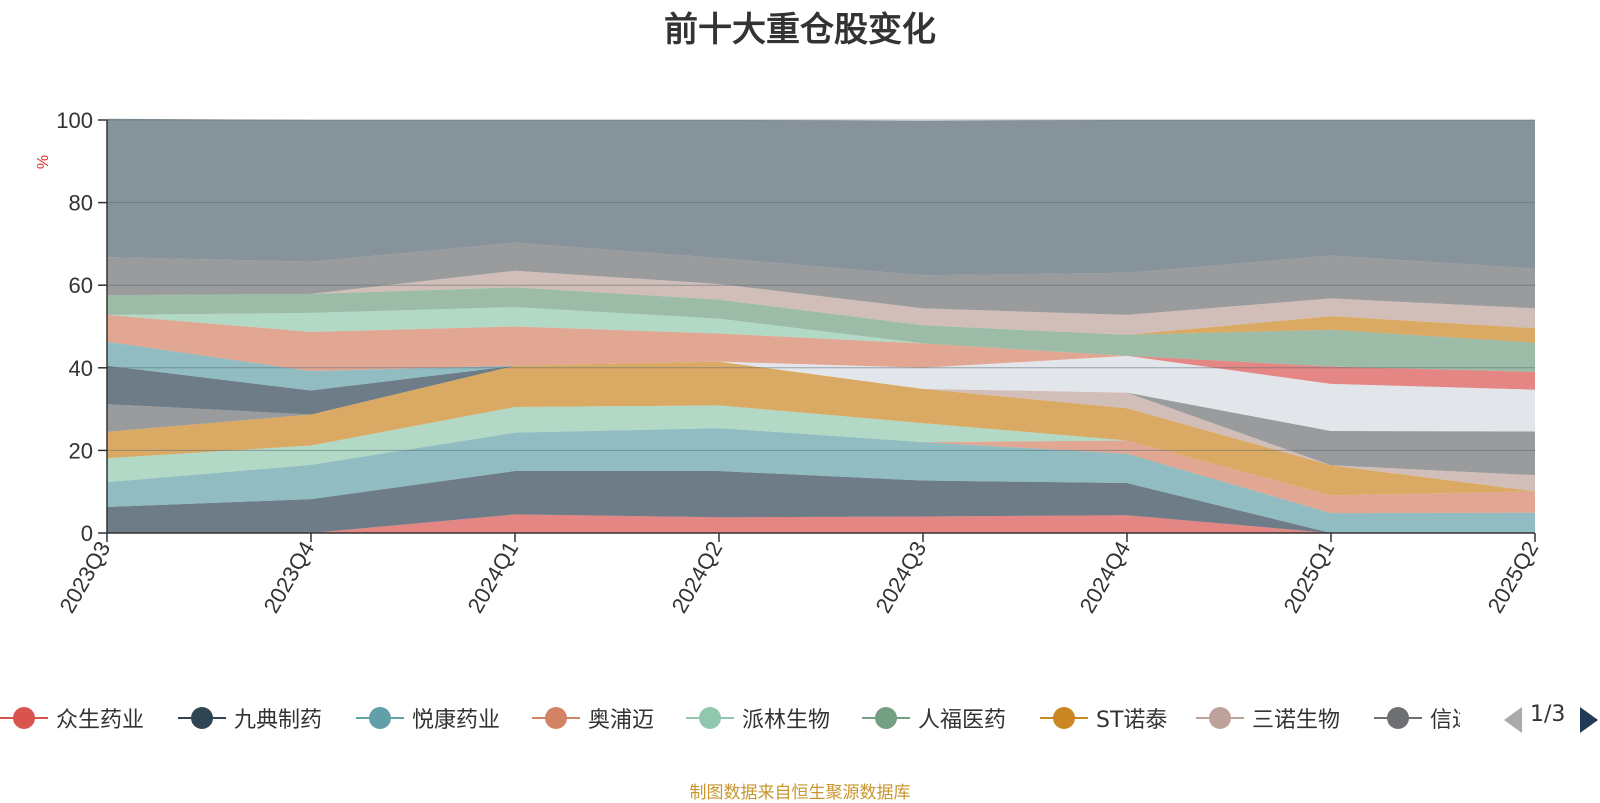 The image size is (1600, 803). I want to click on x-tick-label: 2025Q1, so click(1309, 577).